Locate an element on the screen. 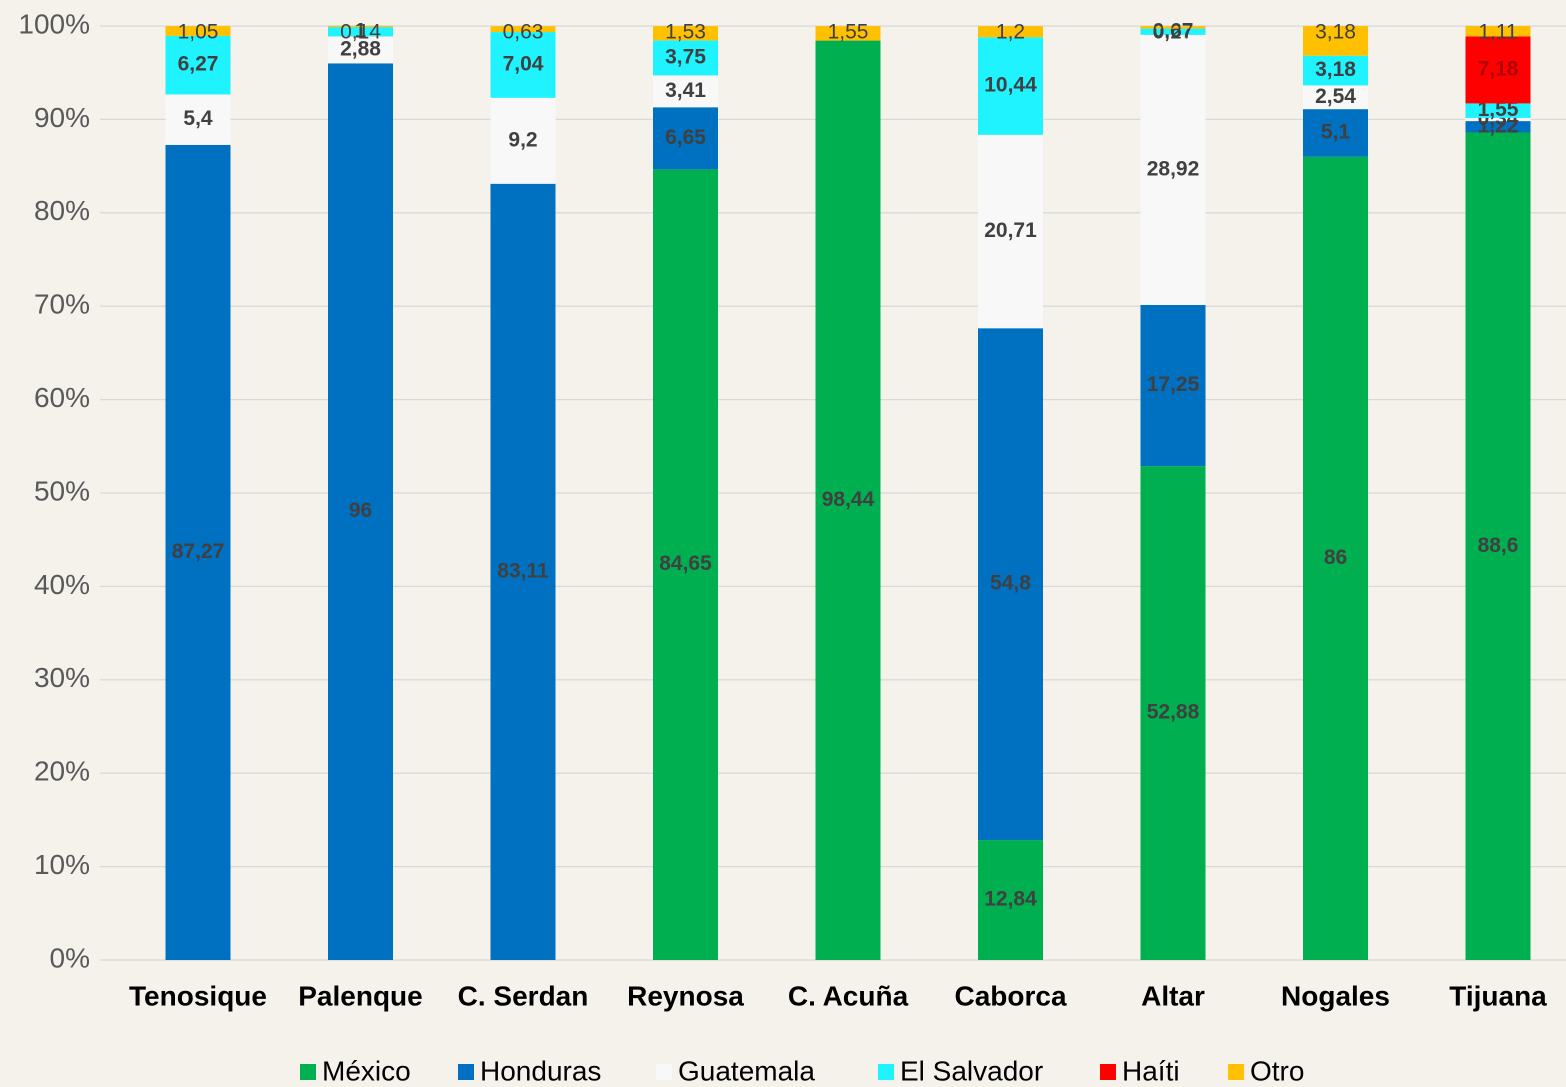 This screenshot has height=1087, width=1566. data-label: 3,75 is located at coordinates (685, 56).